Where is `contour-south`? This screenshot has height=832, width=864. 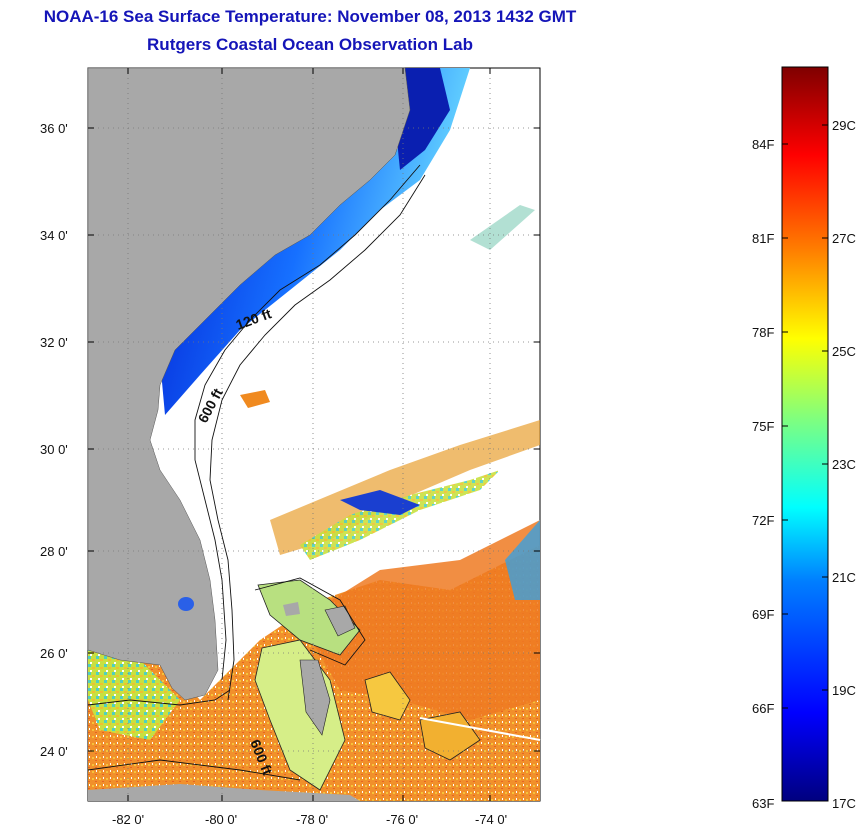 contour-south is located at coordinates (159, 697).